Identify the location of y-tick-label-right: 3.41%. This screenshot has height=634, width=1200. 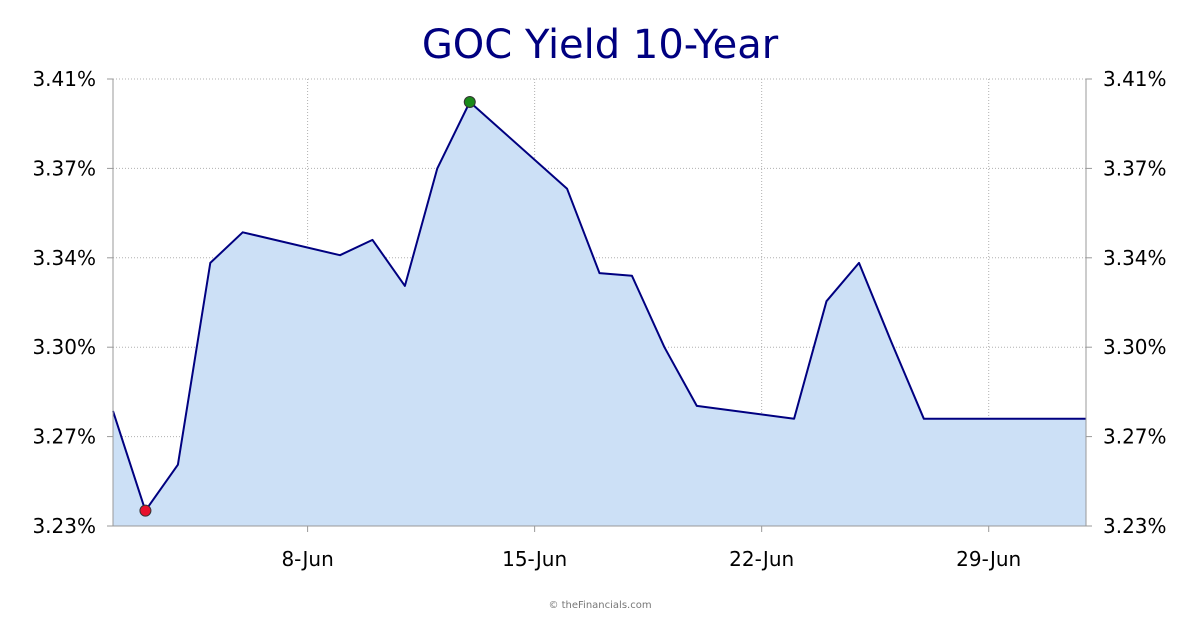
(1135, 79).